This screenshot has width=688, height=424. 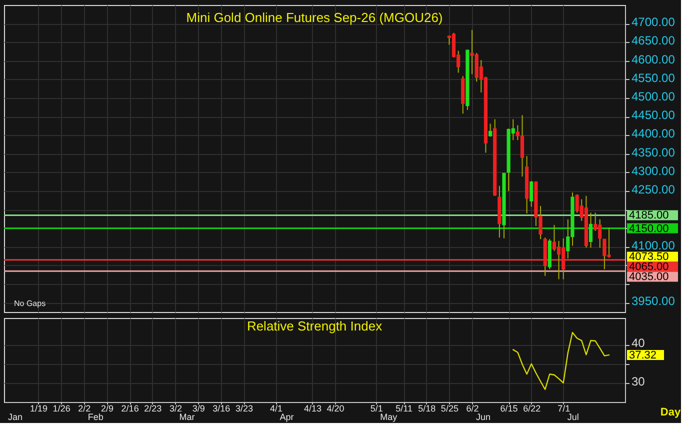 I want to click on text: May, so click(x=389, y=417).